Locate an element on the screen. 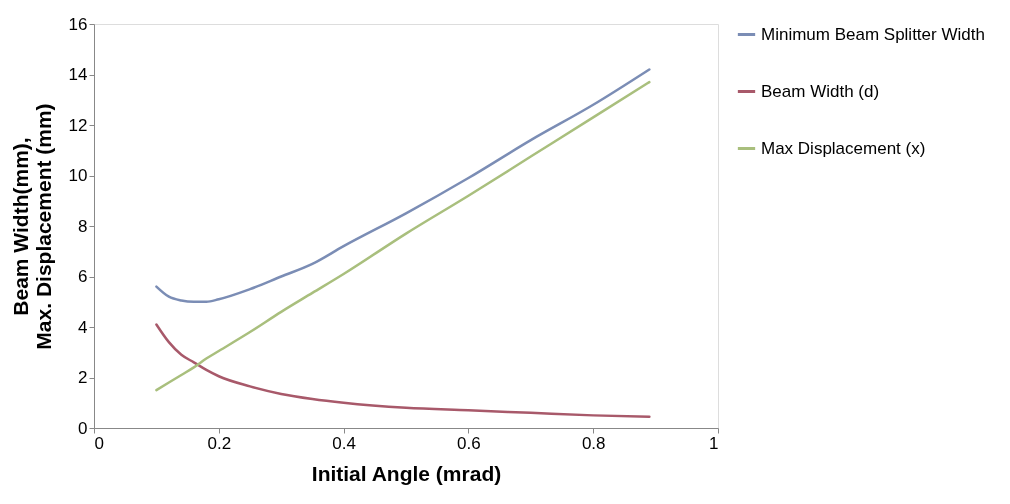  y-tick-label: 6 is located at coordinates (83, 276).